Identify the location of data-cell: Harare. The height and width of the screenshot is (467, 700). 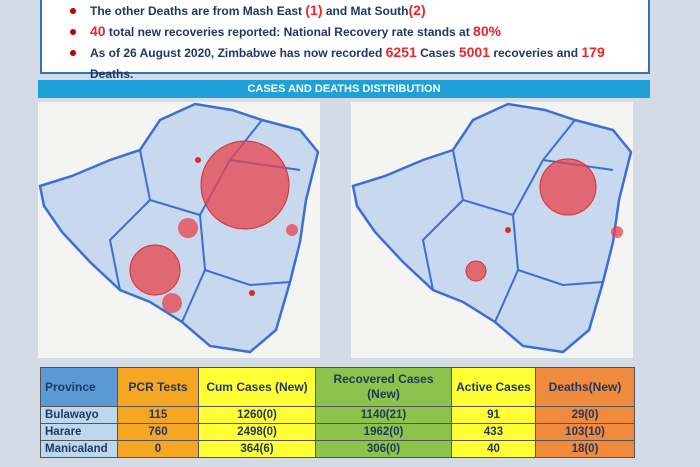
(79, 432).